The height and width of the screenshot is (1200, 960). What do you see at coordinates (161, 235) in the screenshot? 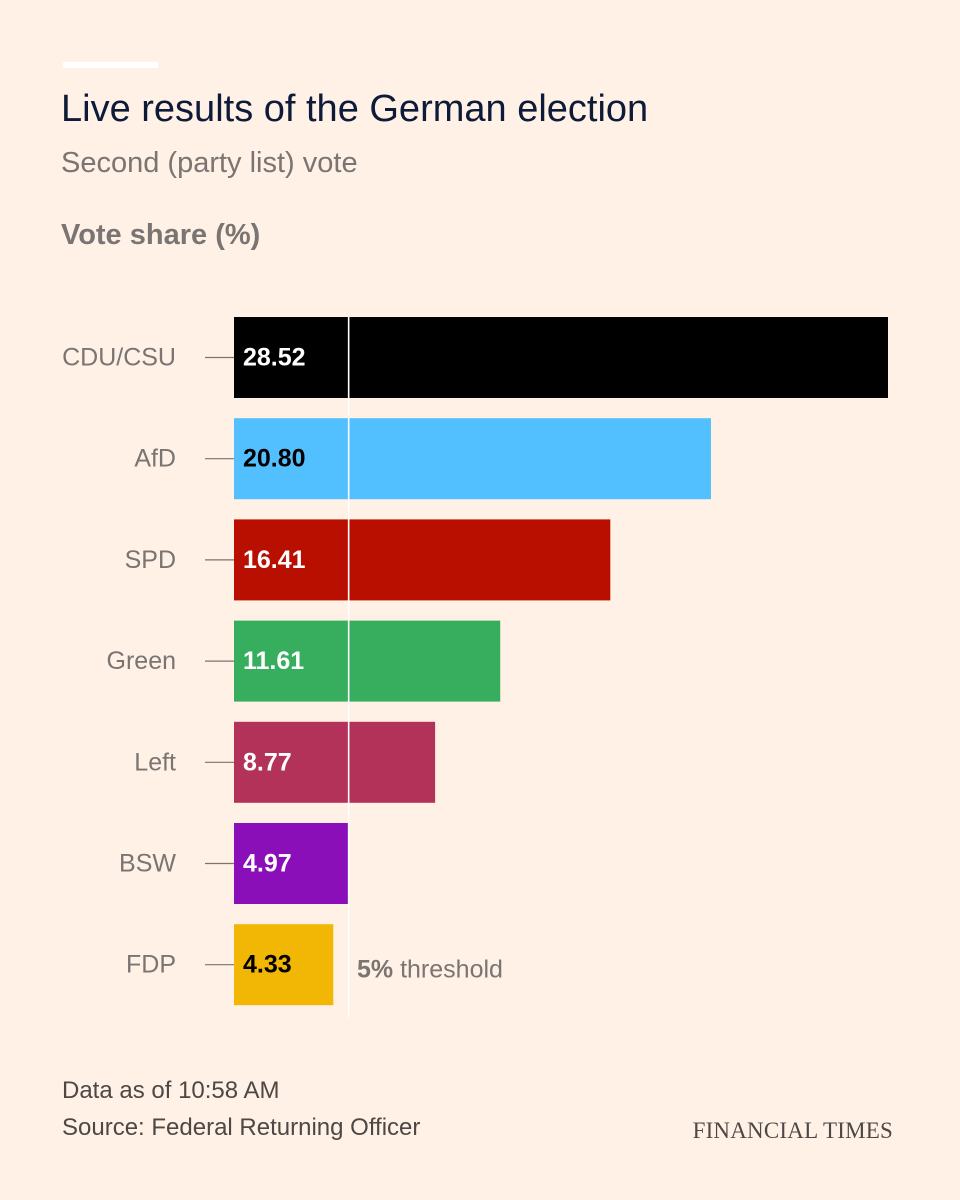
I see `axis-title: Vote share (%)` at bounding box center [161, 235].